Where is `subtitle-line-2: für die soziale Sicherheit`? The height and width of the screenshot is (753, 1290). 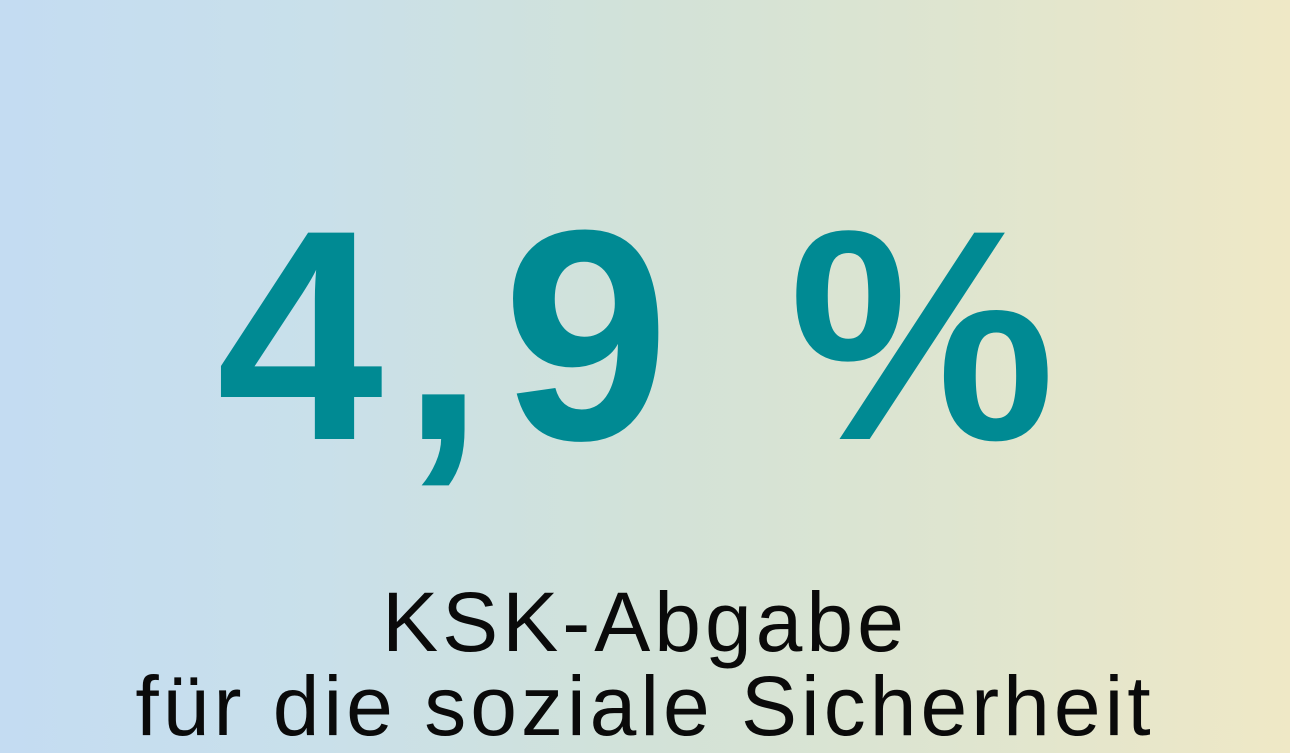 subtitle-line-2: für die soziale Sicherheit is located at coordinates (645, 706).